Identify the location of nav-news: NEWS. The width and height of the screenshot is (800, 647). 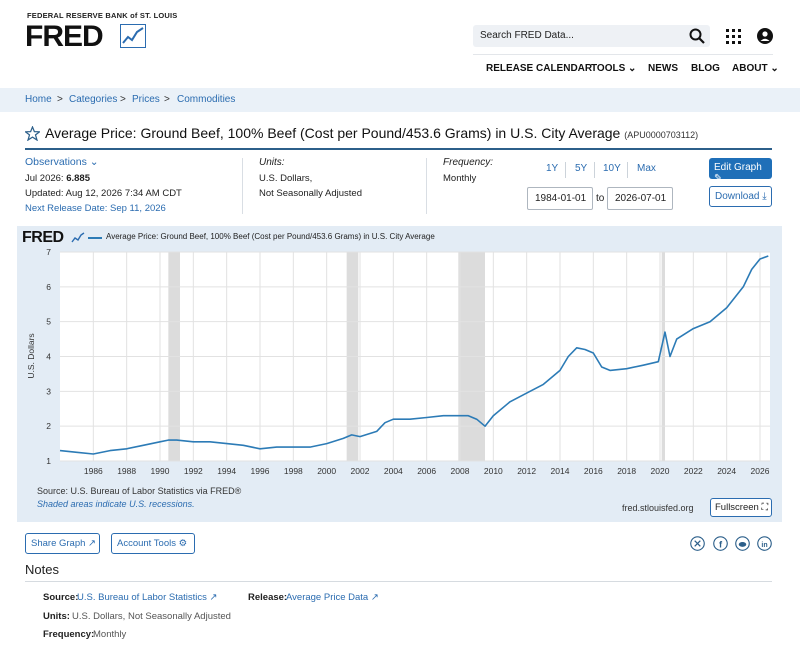
(663, 68).